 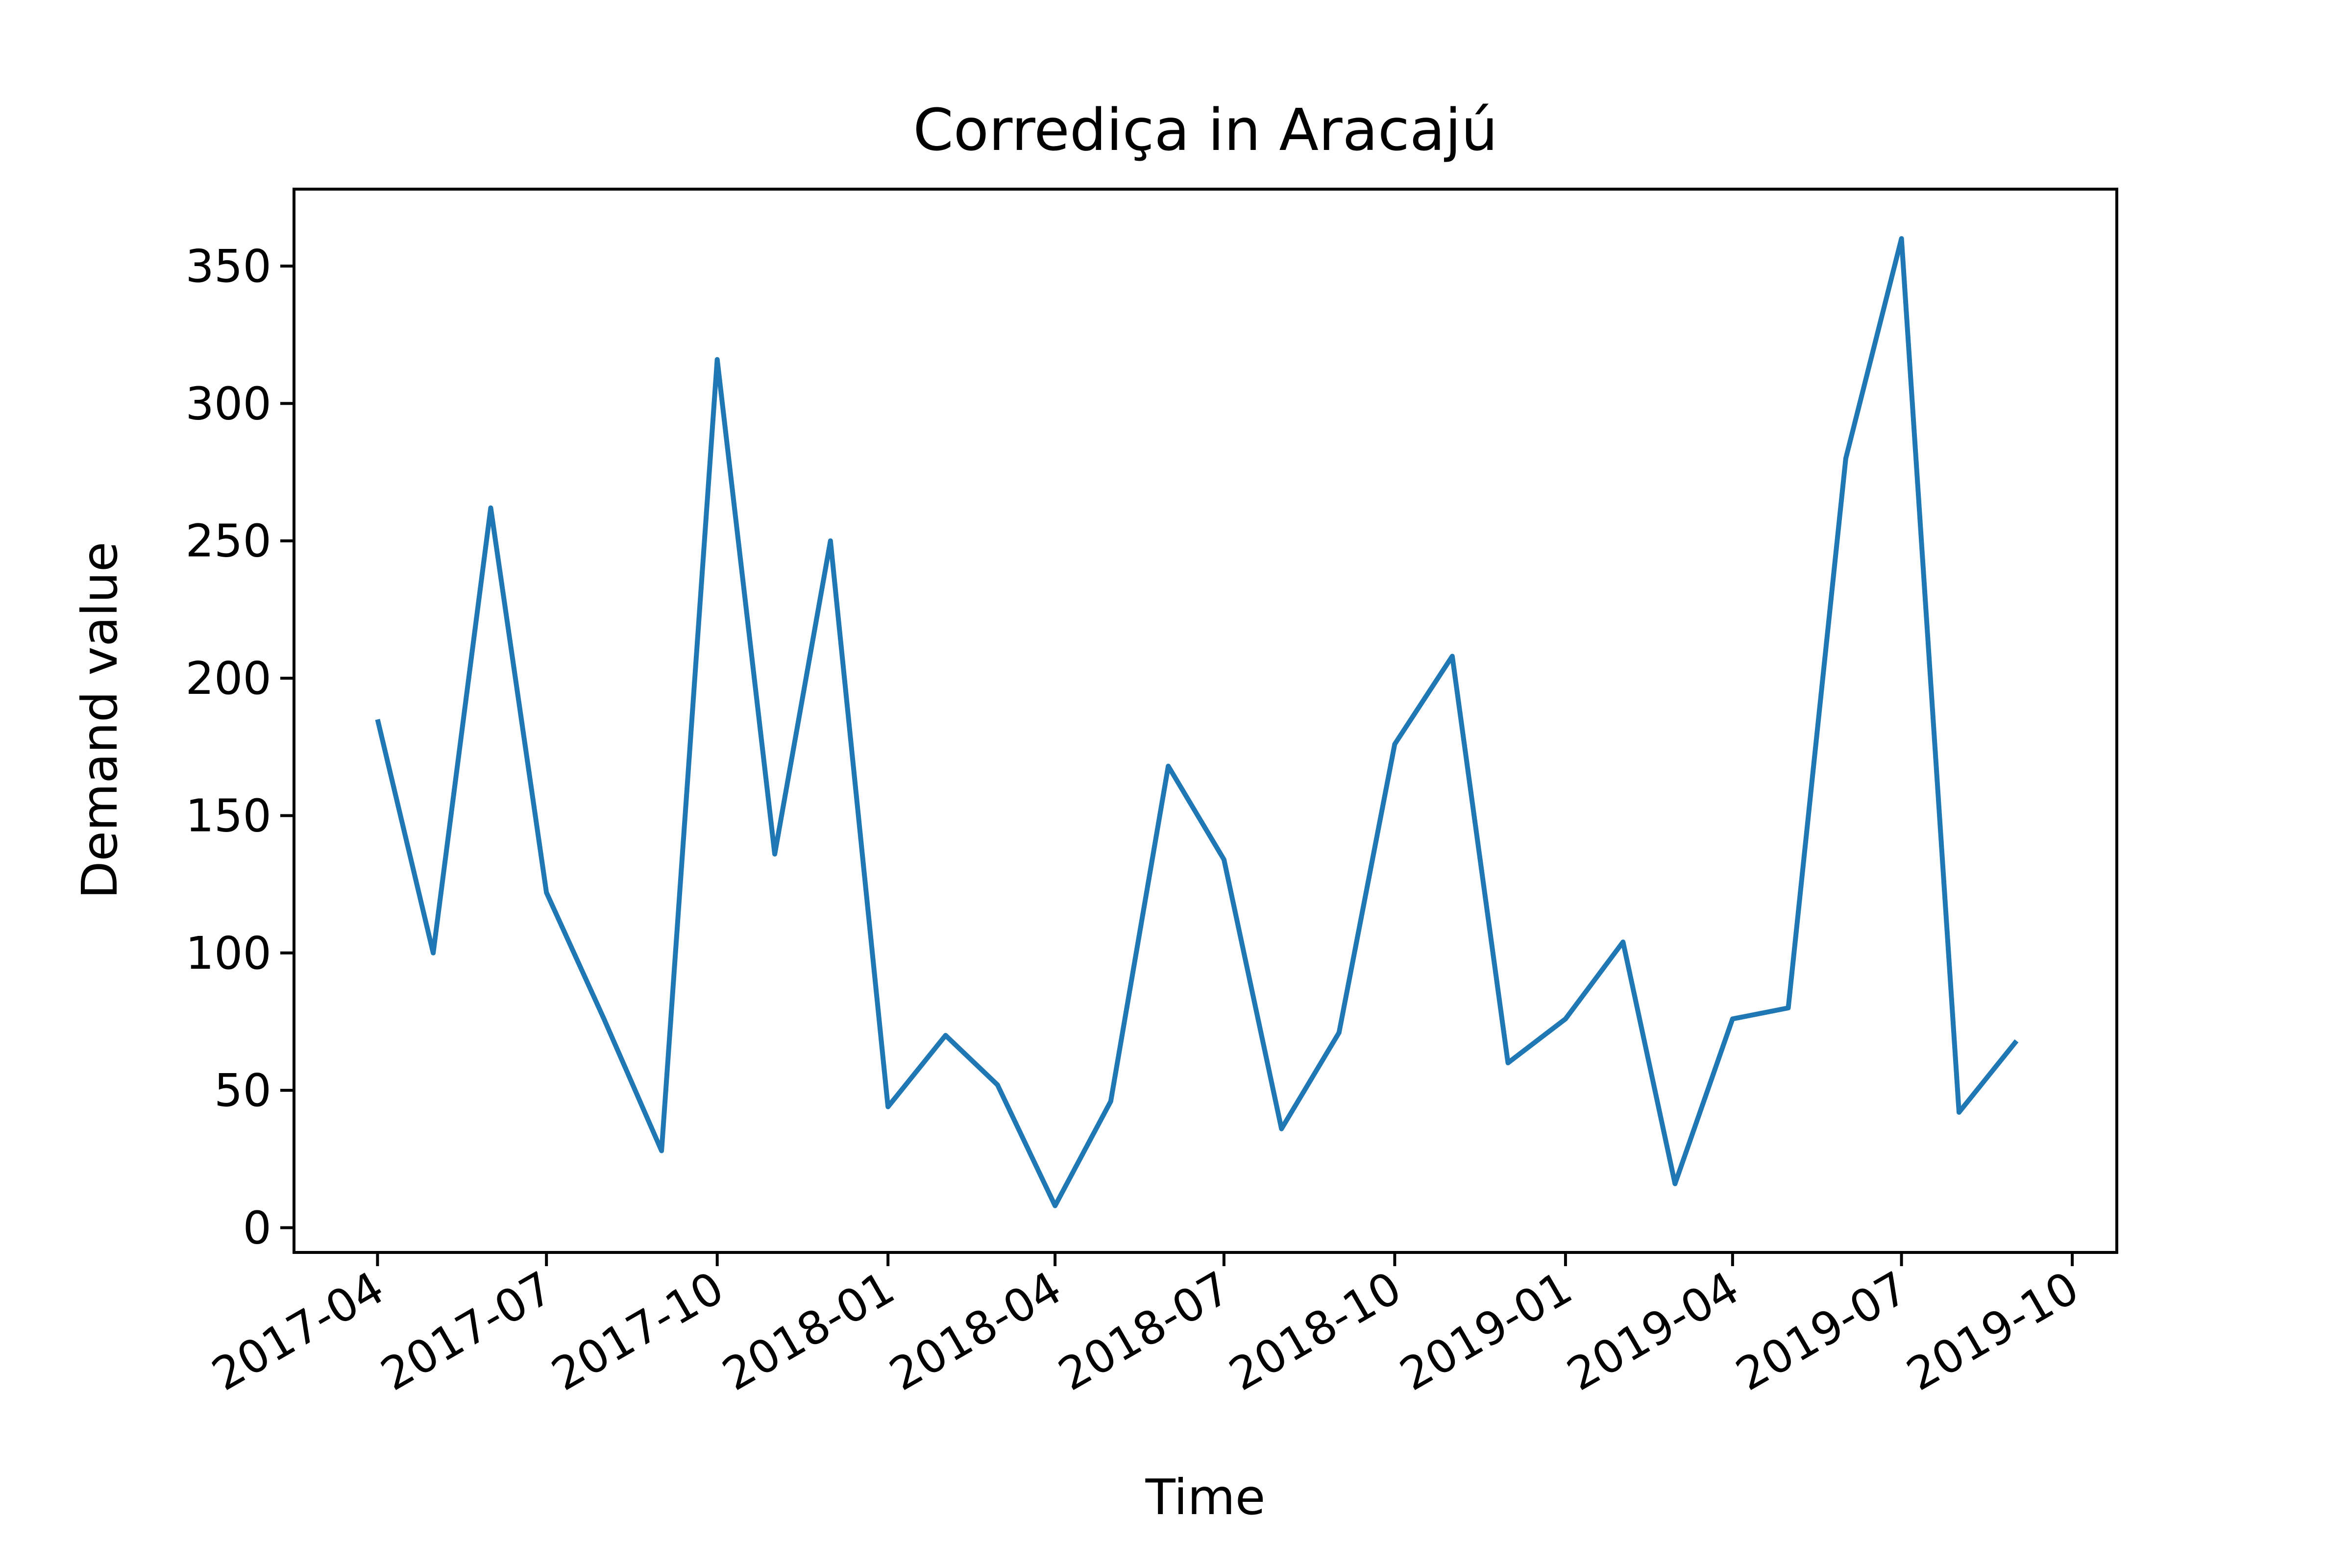 I want to click on chart-title: Corrediça in Aracajú, so click(x=1205, y=130).